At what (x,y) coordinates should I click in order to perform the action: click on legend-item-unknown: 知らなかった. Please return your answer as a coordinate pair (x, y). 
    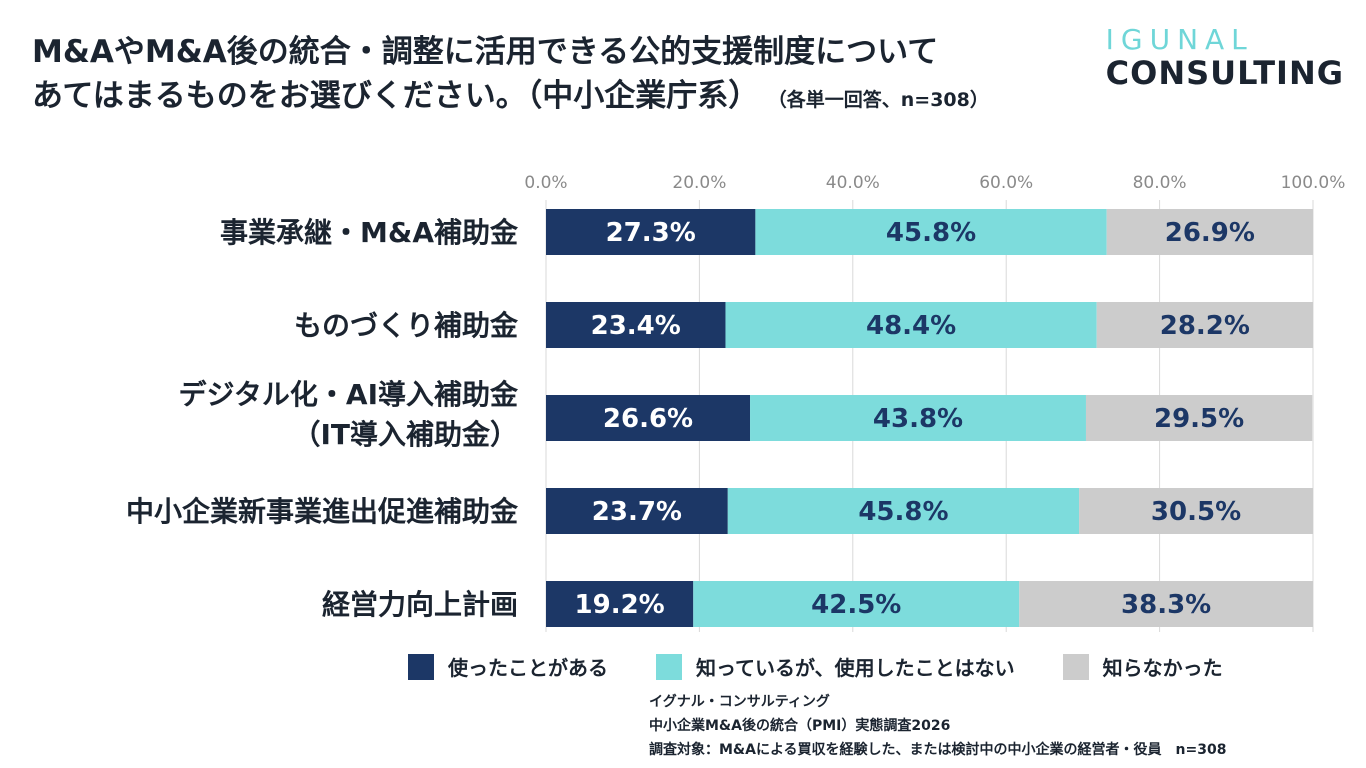
    Looking at the image, I should click on (1142, 666).